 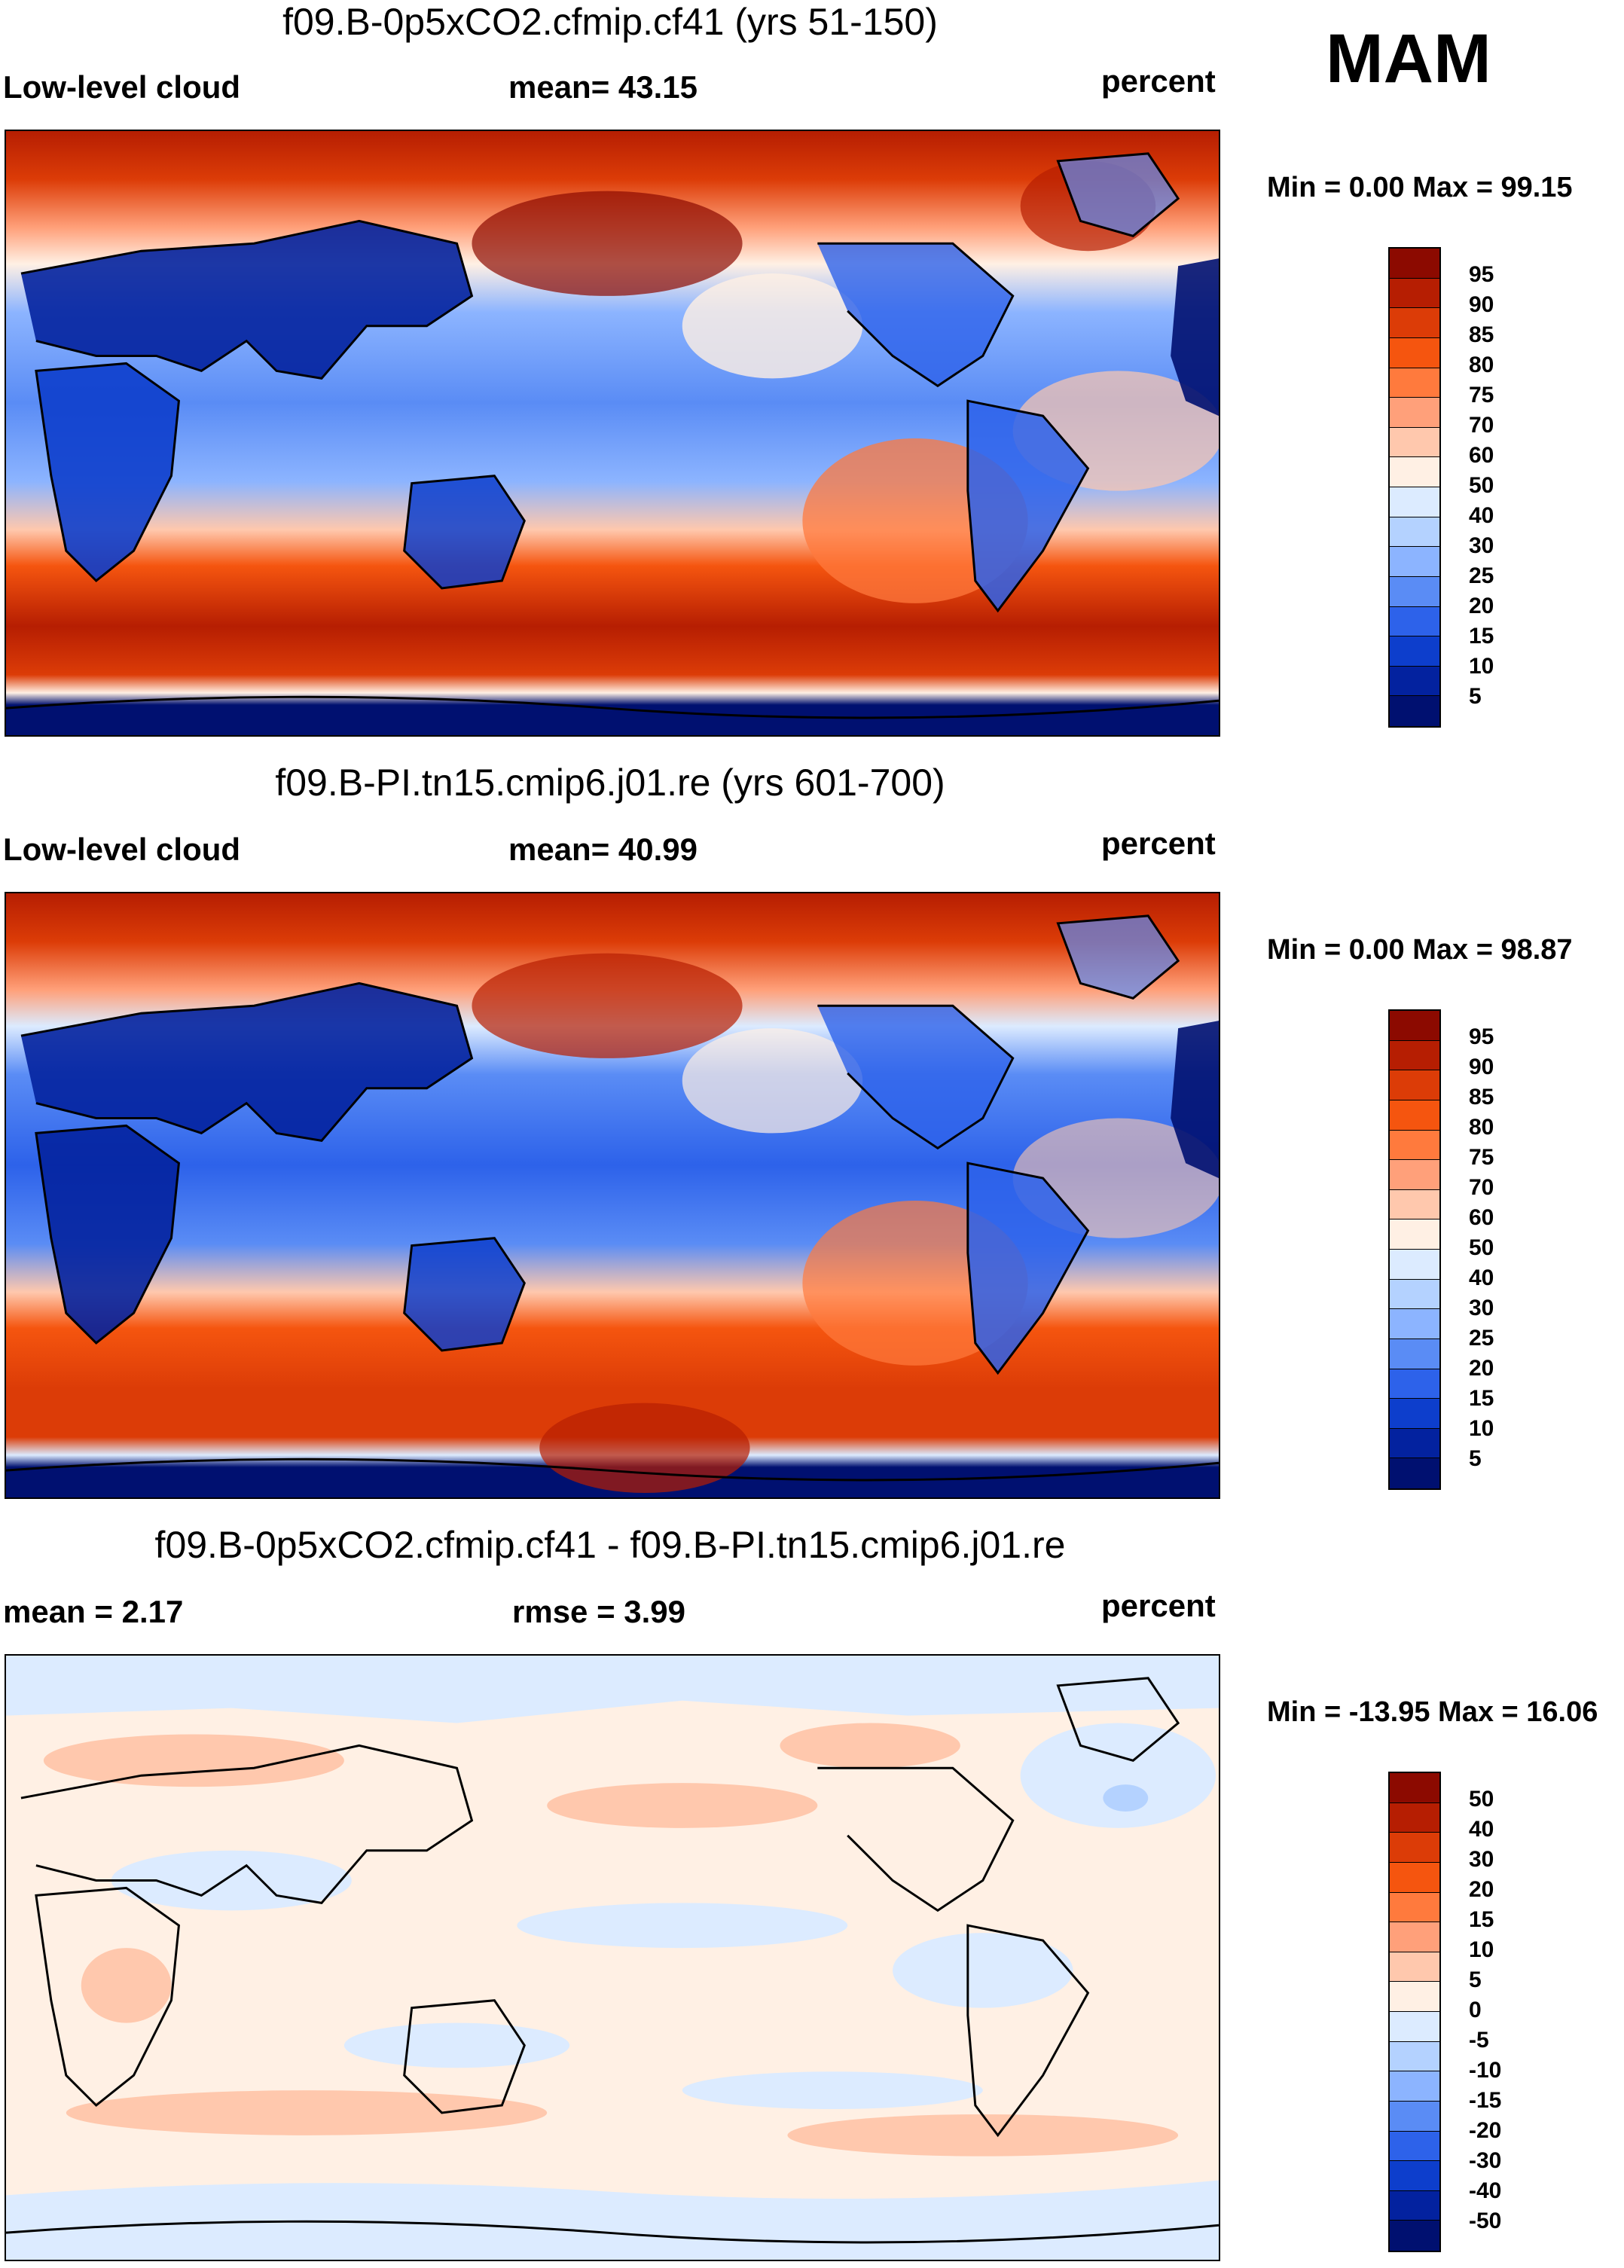 I want to click on panel1-colorbar-label: 50, so click(x=1482, y=485).